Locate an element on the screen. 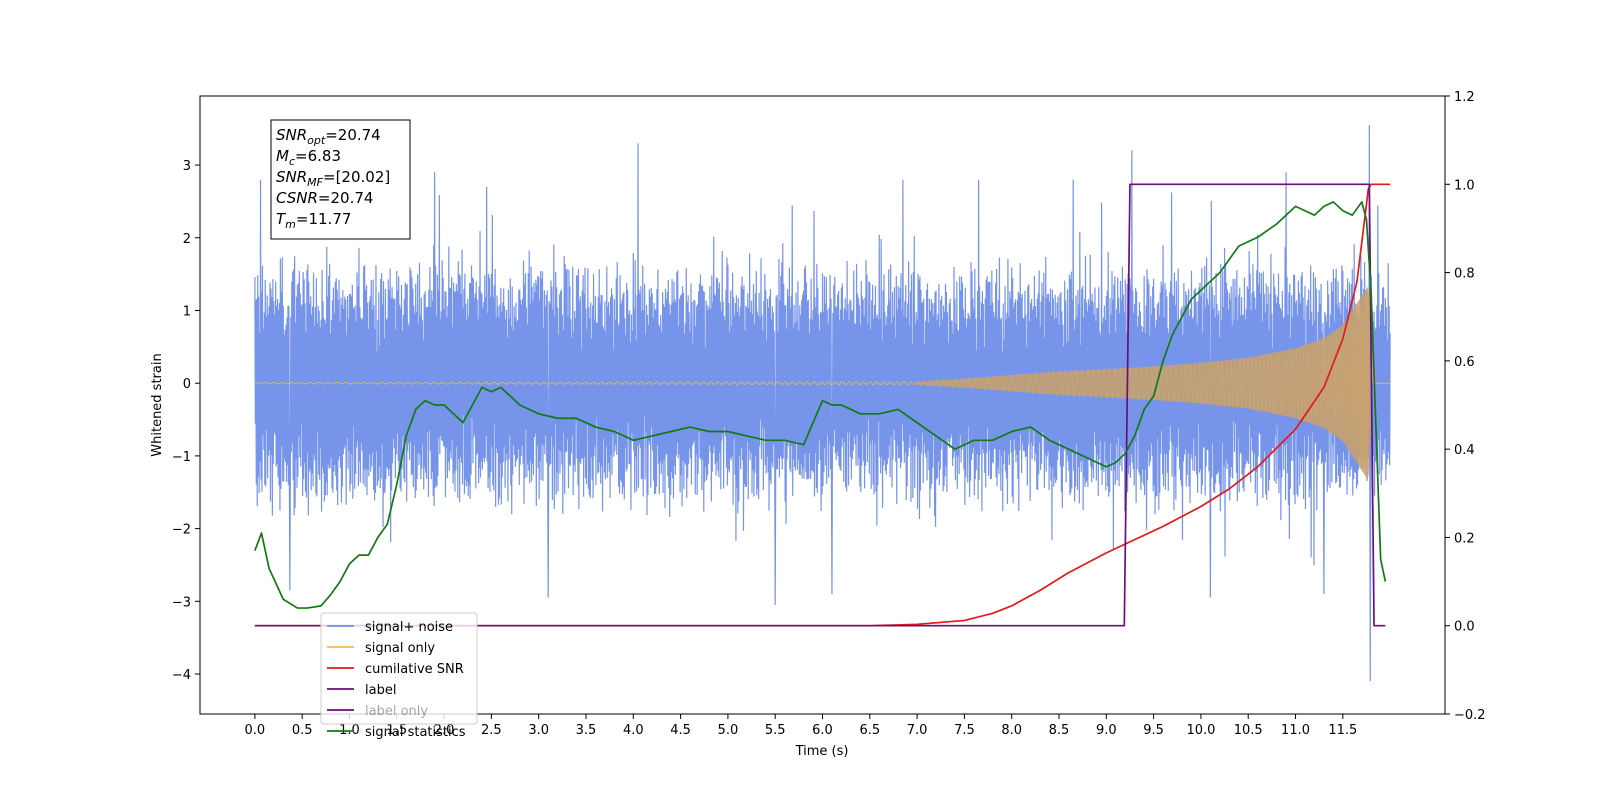 The height and width of the screenshot is (800, 1600). y-axis-left: −4 −3 −2 −1 0 1 2 3 is located at coordinates (186, 421).